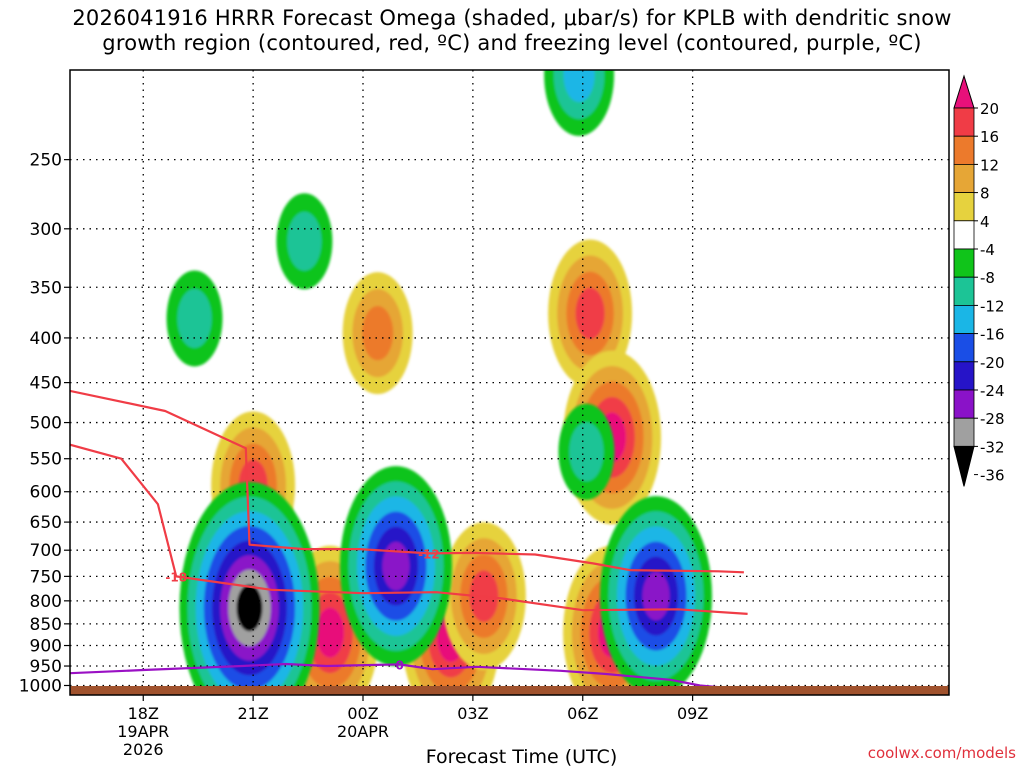 This screenshot has width=1024, height=768. I want to click on y-tick-label-750: 750, so click(46, 577).